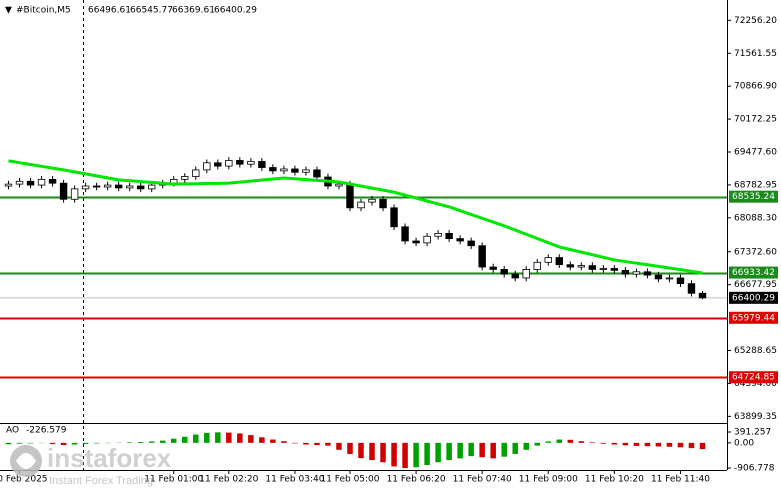 The width and height of the screenshot is (781, 489). What do you see at coordinates (43, 11) in the screenshot?
I see `chart-title: #Bitcoin,M5` at bounding box center [43, 11].